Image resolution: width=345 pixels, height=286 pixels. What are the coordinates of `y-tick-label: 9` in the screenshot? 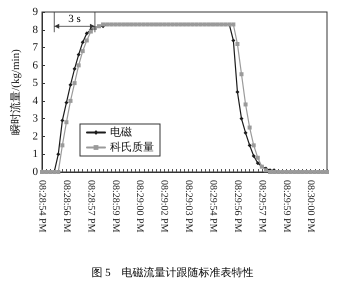 It's located at (35, 12).